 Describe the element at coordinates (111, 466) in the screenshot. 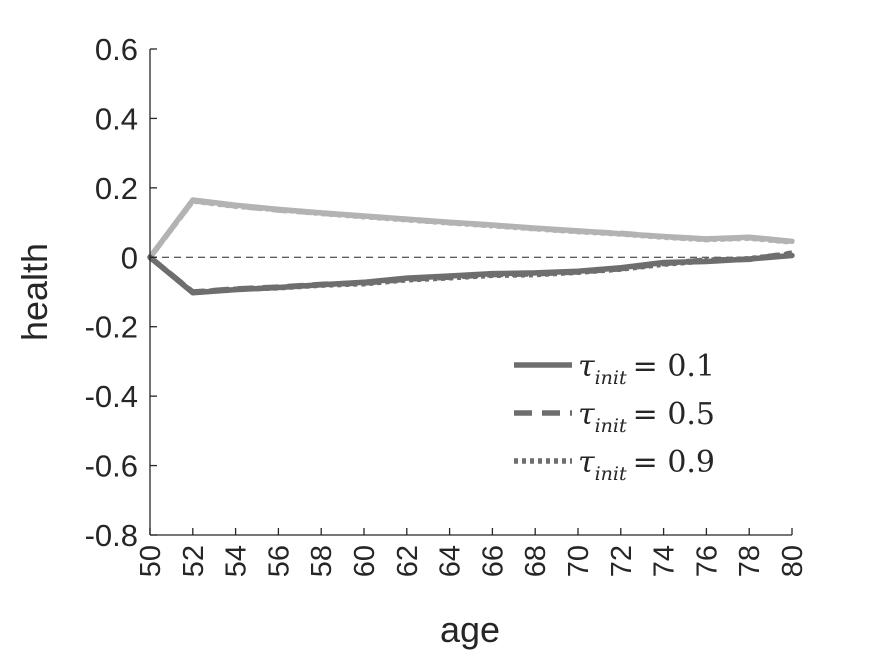

I see `y-tick-label: -0.6` at that location.